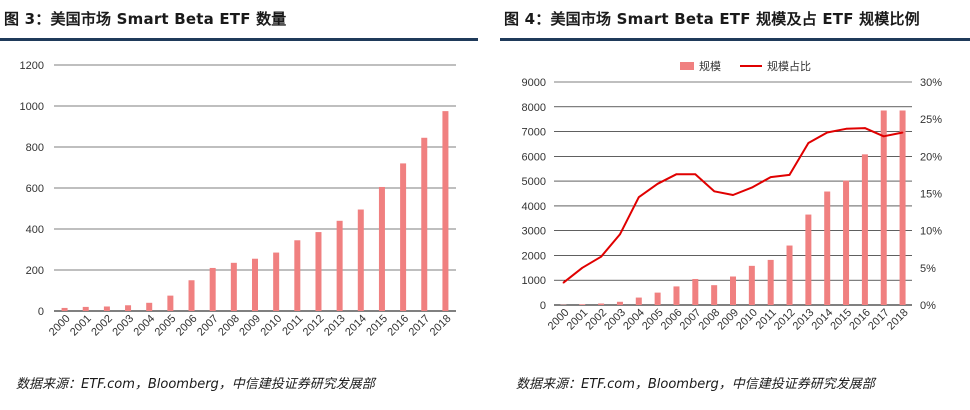 The width and height of the screenshot is (970, 410). Describe the element at coordinates (398, 326) in the screenshot. I see `x-tick-label: 2016` at that location.